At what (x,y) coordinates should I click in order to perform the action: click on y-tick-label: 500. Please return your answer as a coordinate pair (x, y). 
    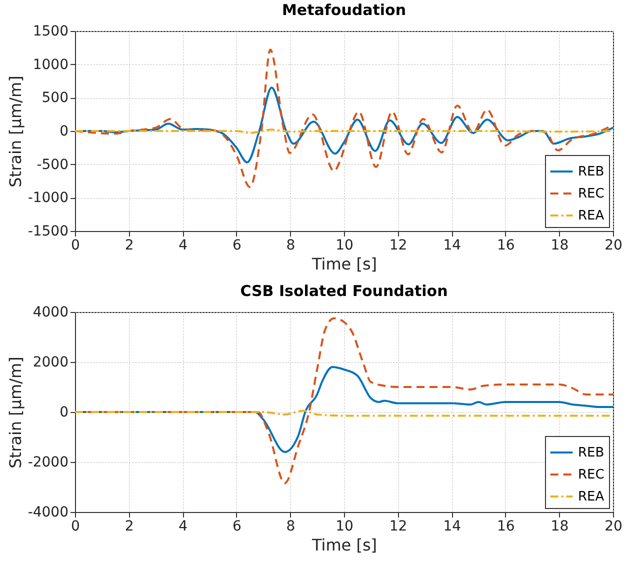
    Looking at the image, I should click on (55, 98).